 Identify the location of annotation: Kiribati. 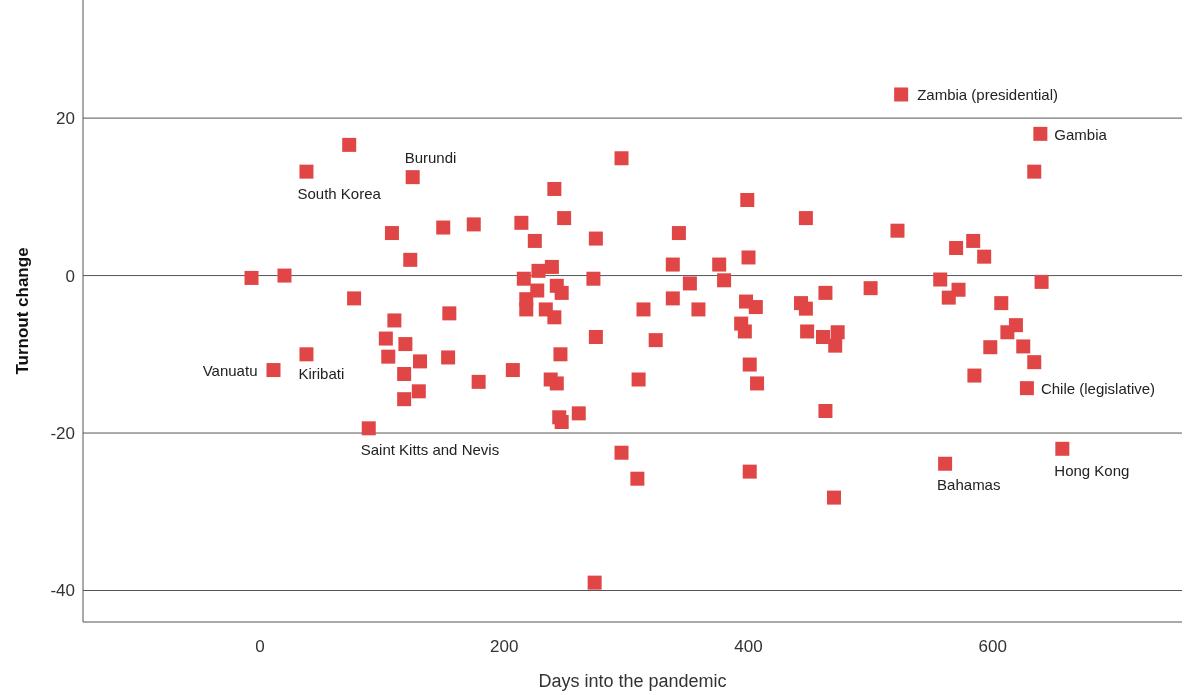
(321, 374).